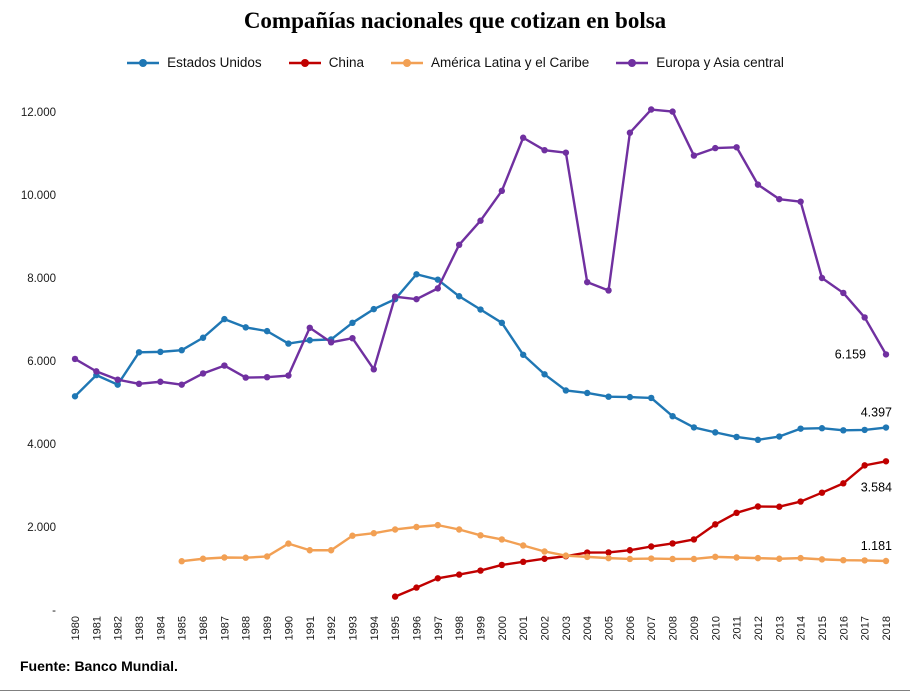 The image size is (910, 698). What do you see at coordinates (194, 62) in the screenshot?
I see `legend-item-estados-unidos: Estados Unidos` at bounding box center [194, 62].